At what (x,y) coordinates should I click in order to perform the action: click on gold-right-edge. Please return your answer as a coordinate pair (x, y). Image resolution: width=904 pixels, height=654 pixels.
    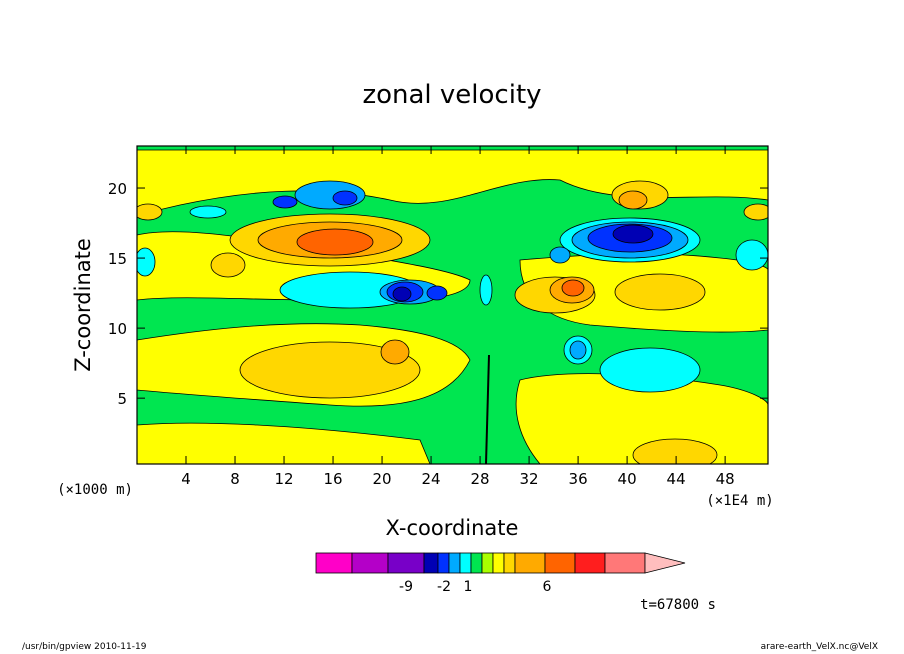
    Looking at the image, I should click on (755, 212).